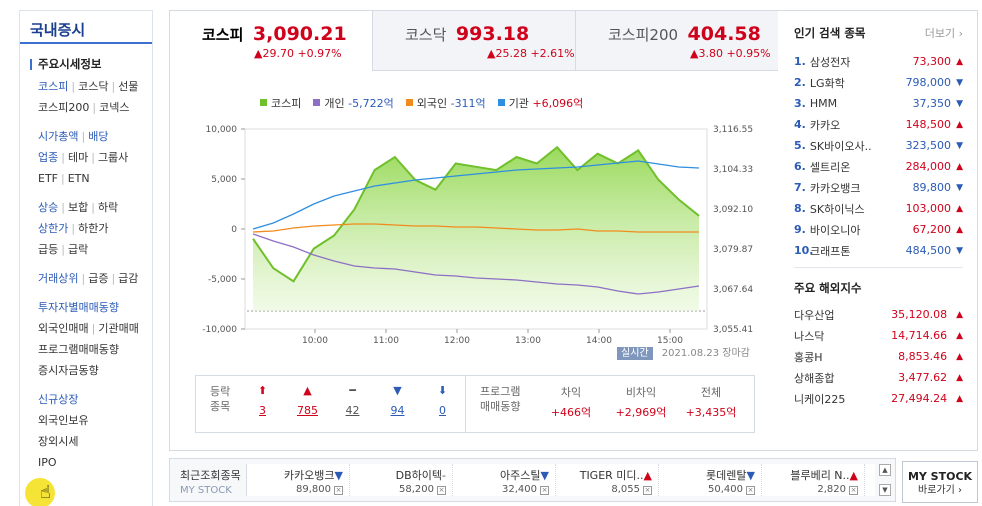 This screenshot has width=982, height=506. I want to click on sidebar-link: ETF, so click(48, 178).